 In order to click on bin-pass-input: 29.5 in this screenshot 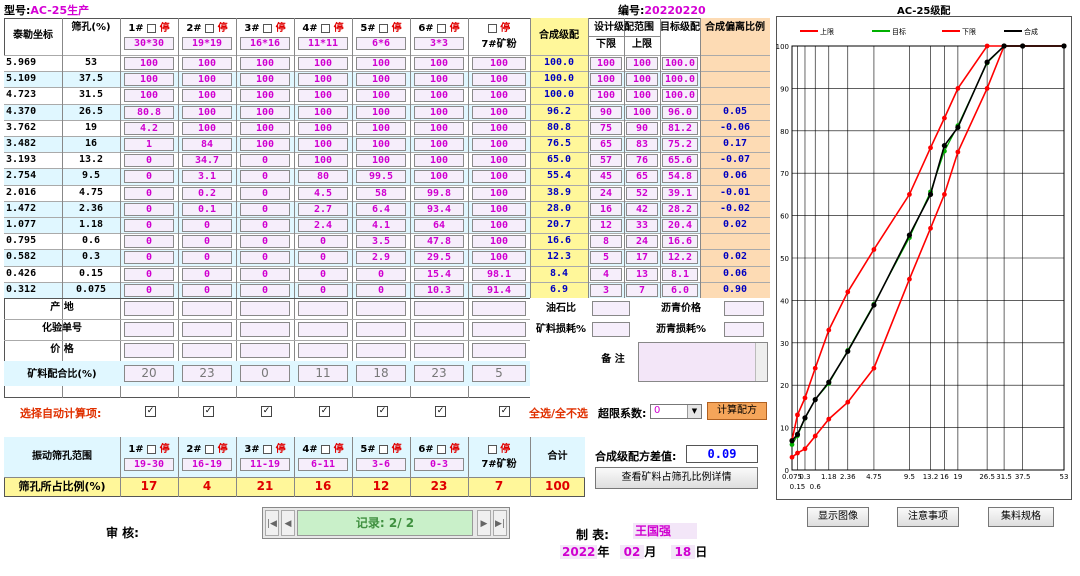, I will do `click(439, 258)`.